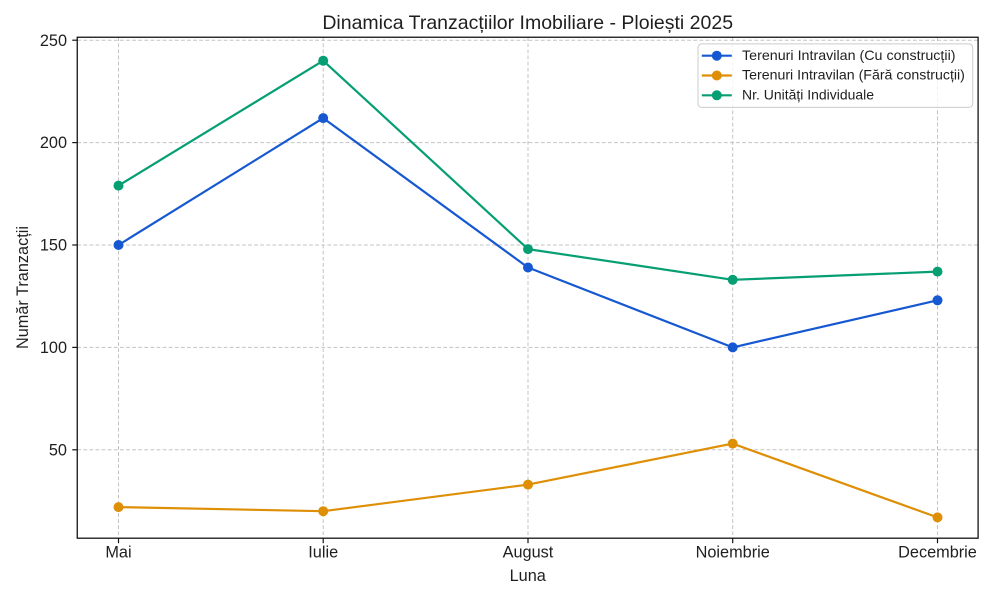 The height and width of the screenshot is (600, 1000). What do you see at coordinates (733, 553) in the screenshot?
I see `svg-text: Noiembrie` at bounding box center [733, 553].